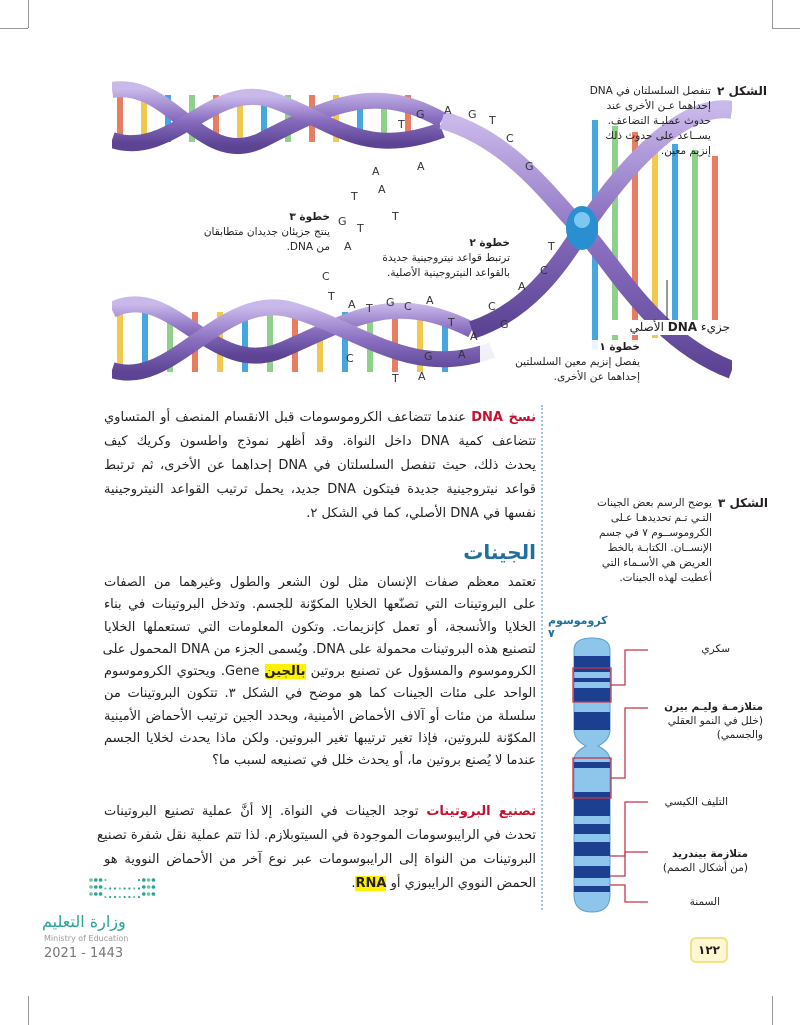 This screenshot has width=800, height=1025. I want to click on caption-line: الإنســان. الكتابـة بالخط, so click(659, 548).